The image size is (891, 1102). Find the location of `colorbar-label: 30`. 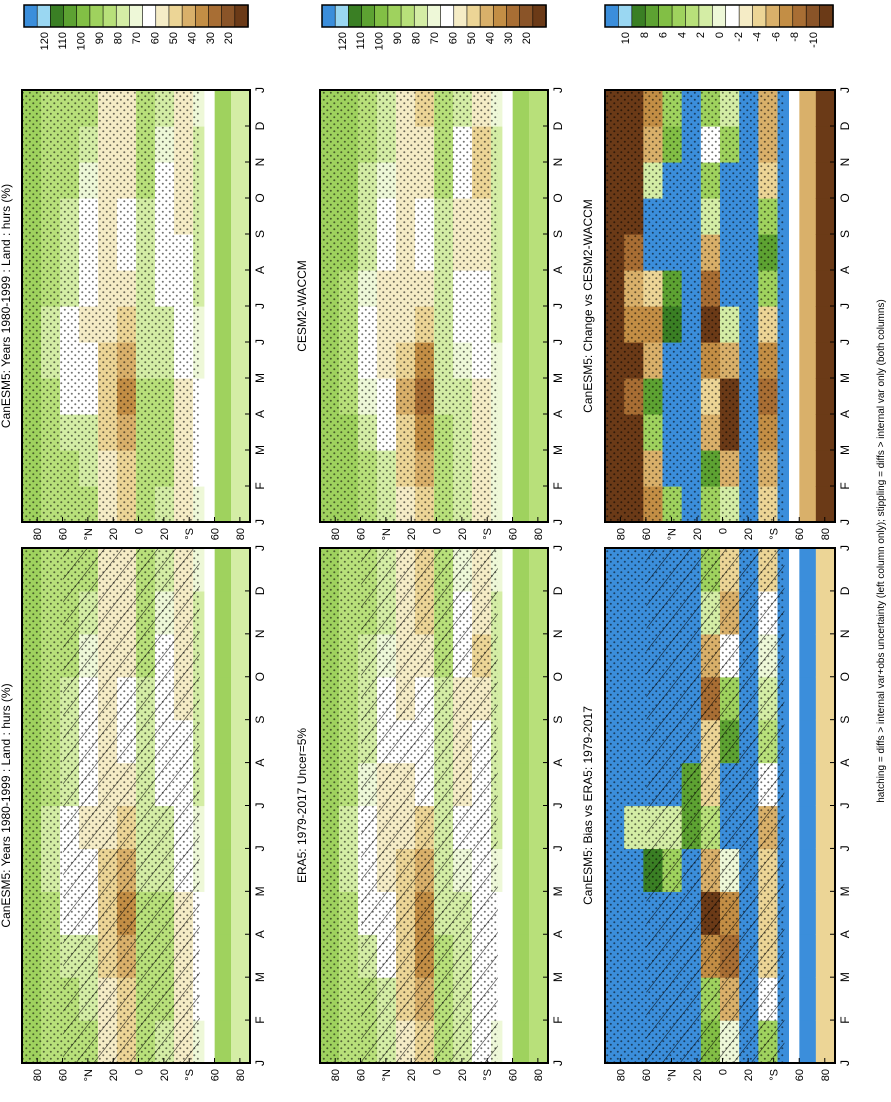

colorbar-label: 30 is located at coordinates (211, 38).